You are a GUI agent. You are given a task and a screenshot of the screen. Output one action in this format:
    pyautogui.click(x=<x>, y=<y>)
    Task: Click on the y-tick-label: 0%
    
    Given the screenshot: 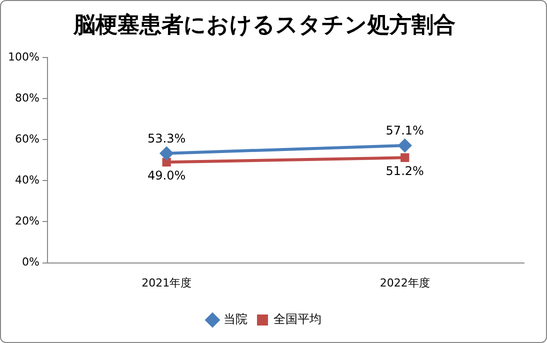 What is the action you would take?
    pyautogui.click(x=31, y=262)
    